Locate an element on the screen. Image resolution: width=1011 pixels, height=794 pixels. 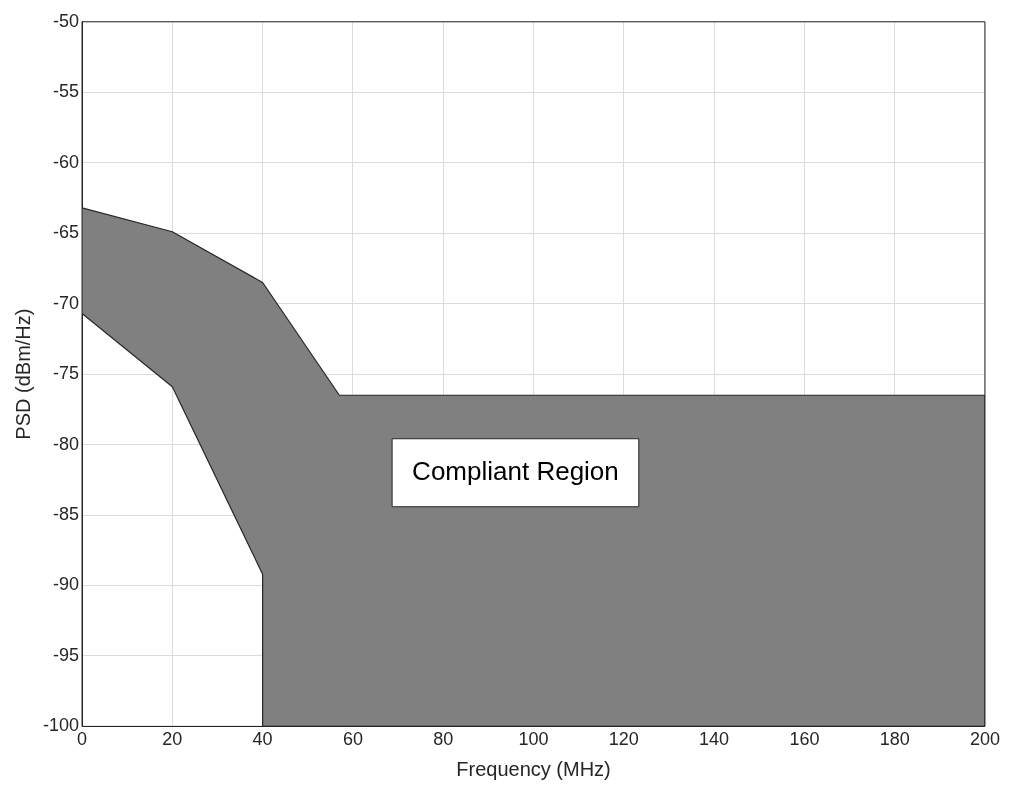
x-tick-label: 80 is located at coordinates (443, 739).